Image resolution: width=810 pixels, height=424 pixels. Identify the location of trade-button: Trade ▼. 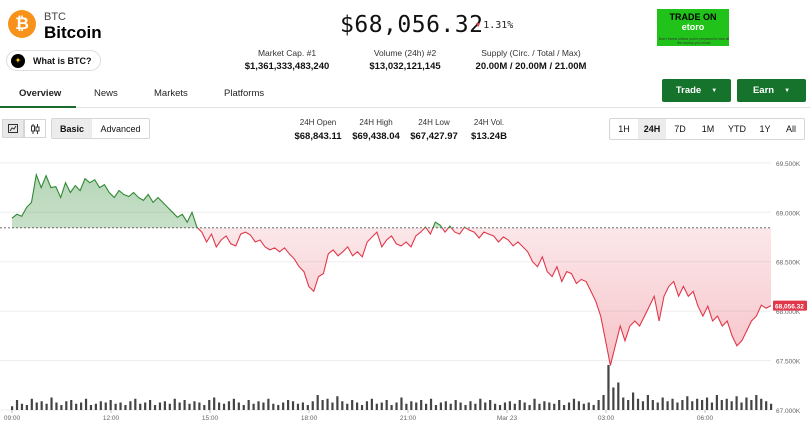
(696, 90).